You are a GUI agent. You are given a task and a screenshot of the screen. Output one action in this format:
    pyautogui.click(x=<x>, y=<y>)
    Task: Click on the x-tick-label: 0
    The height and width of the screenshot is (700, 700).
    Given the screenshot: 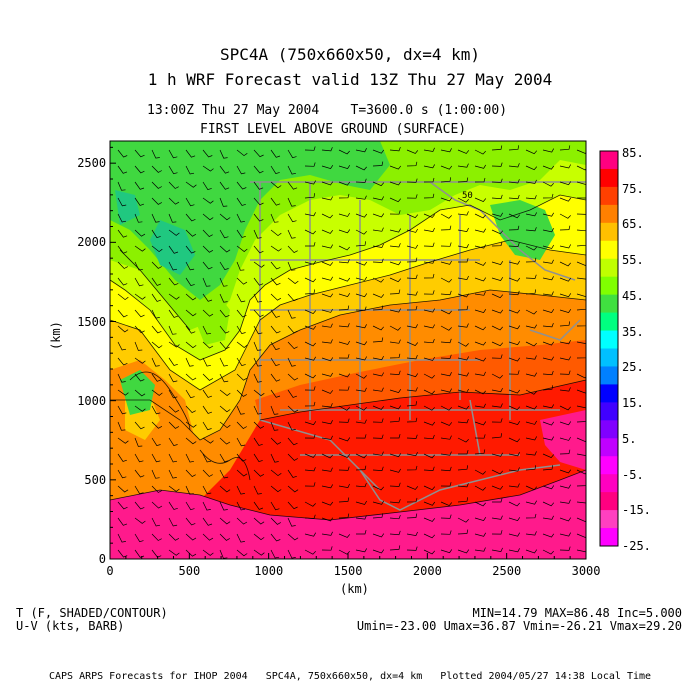 What is the action you would take?
    pyautogui.click(x=110, y=571)
    